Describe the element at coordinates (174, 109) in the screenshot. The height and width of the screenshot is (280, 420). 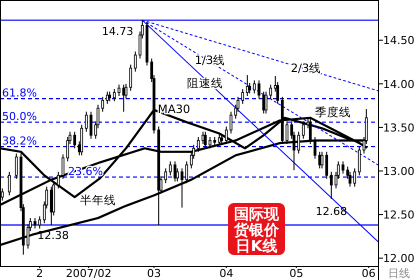
I see `series-label: MA30` at that location.